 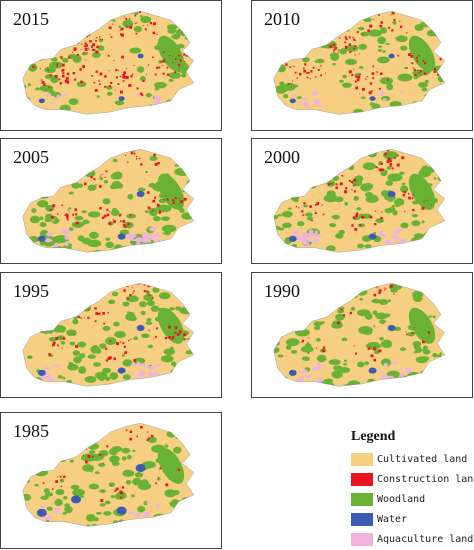 I want to click on legend-label: Cultivated land, so click(x=422, y=459).